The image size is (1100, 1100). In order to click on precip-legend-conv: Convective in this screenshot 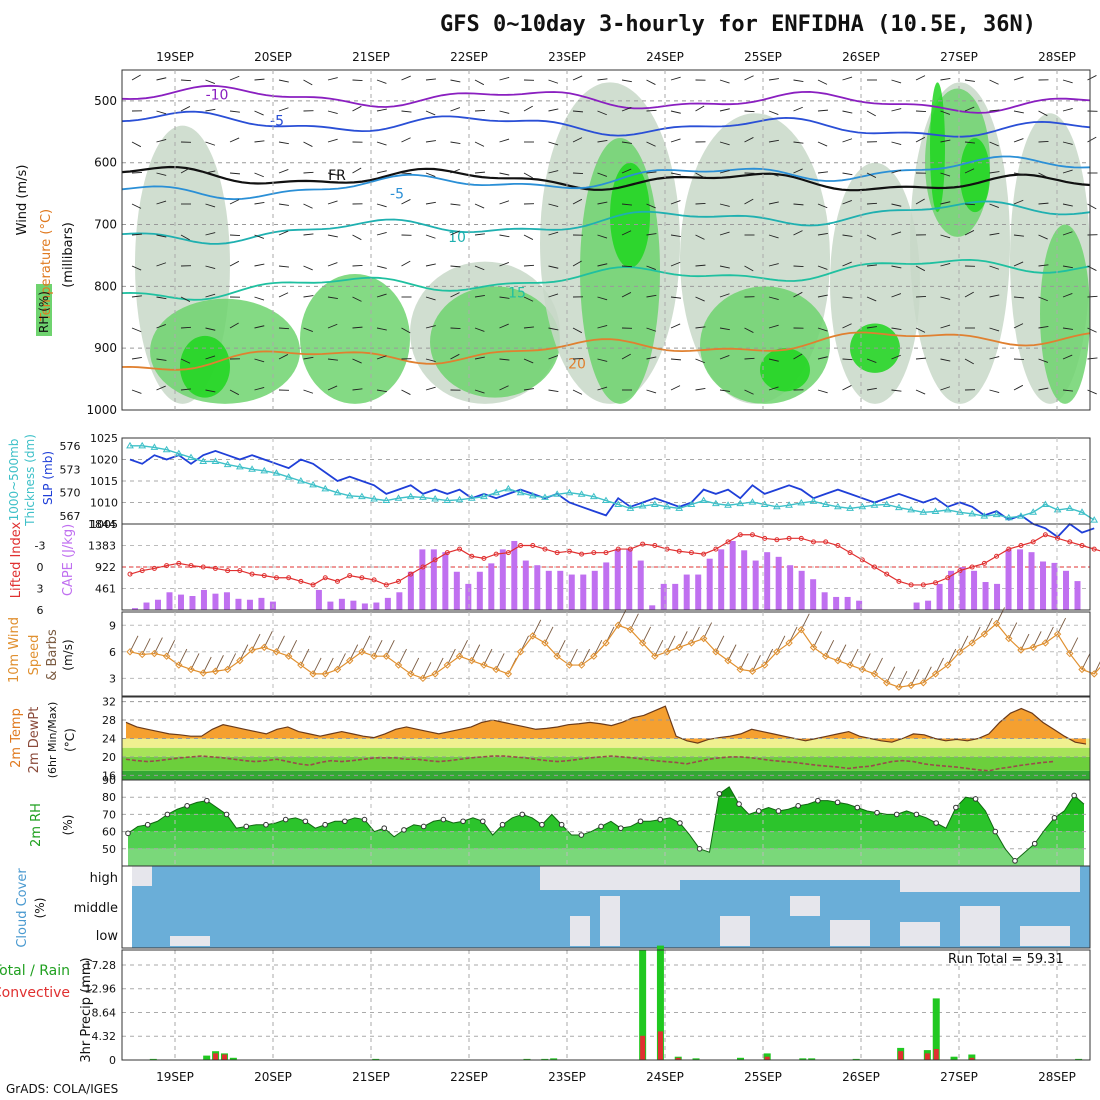, I will do `click(35, 993)`.